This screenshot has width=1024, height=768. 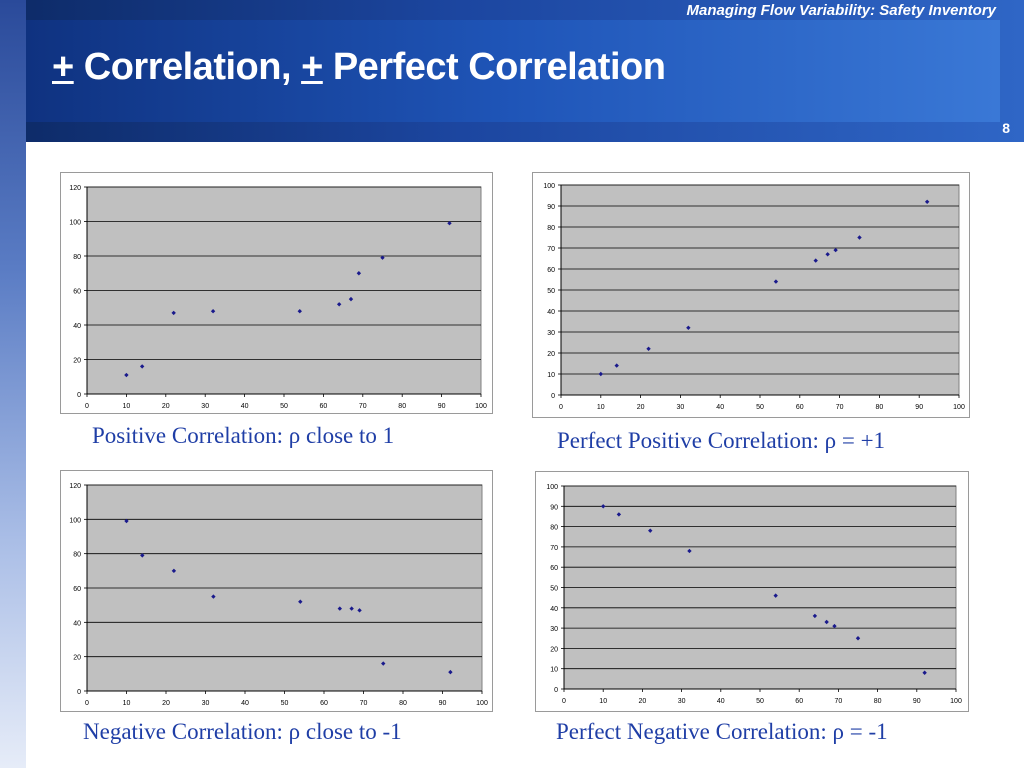 What do you see at coordinates (278, 595) in the screenshot?
I see `chart-negative-correlation-svg: 0 20 40 60 80 100 120 0 10 20 30 40 50 60 70 80 90 100` at bounding box center [278, 595].